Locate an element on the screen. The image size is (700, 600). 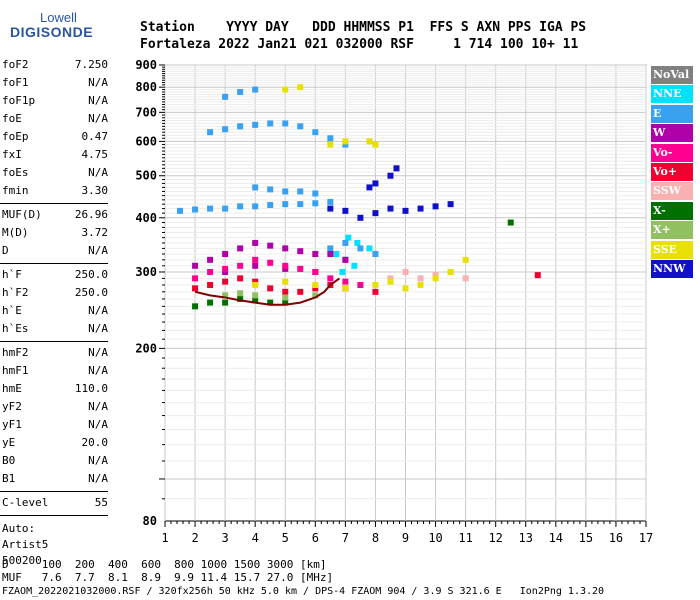
y-tick-label: 300 is located at coordinates (146, 272).